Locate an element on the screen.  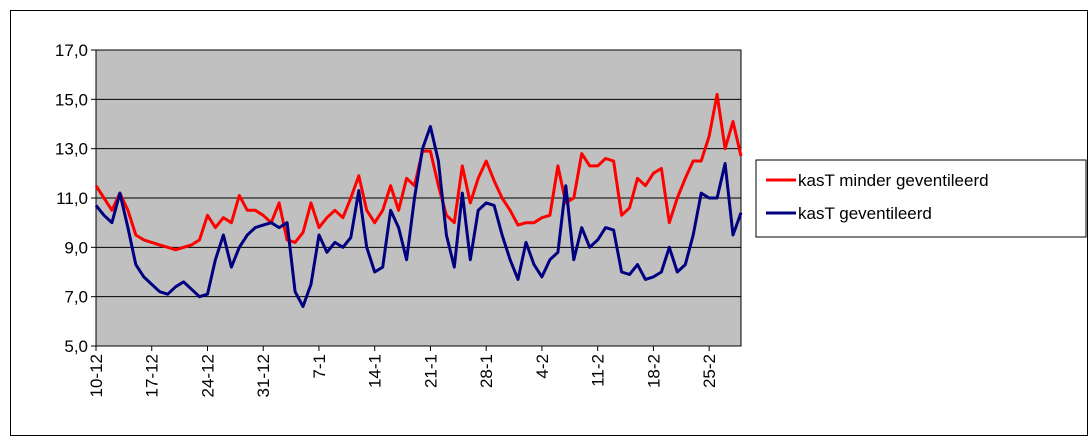
y-tick-label: 17,0 is located at coordinates (71, 50).